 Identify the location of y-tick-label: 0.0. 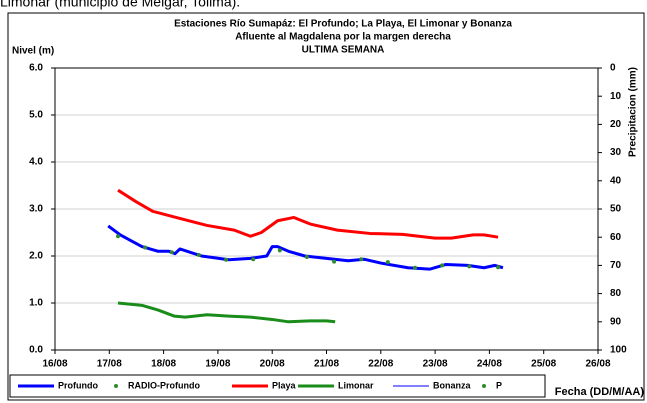
(36, 350).